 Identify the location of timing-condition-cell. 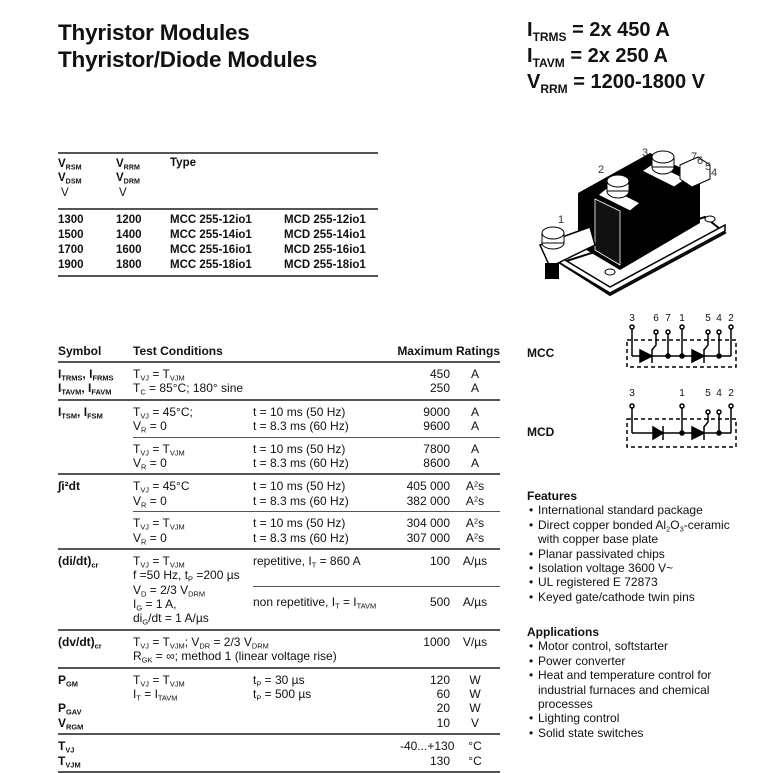
(326, 381).